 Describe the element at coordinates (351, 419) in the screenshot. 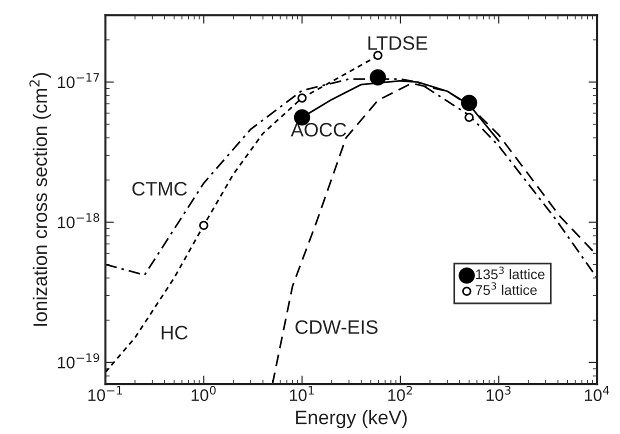

I see `x-axis-title: Energy (keV)` at that location.